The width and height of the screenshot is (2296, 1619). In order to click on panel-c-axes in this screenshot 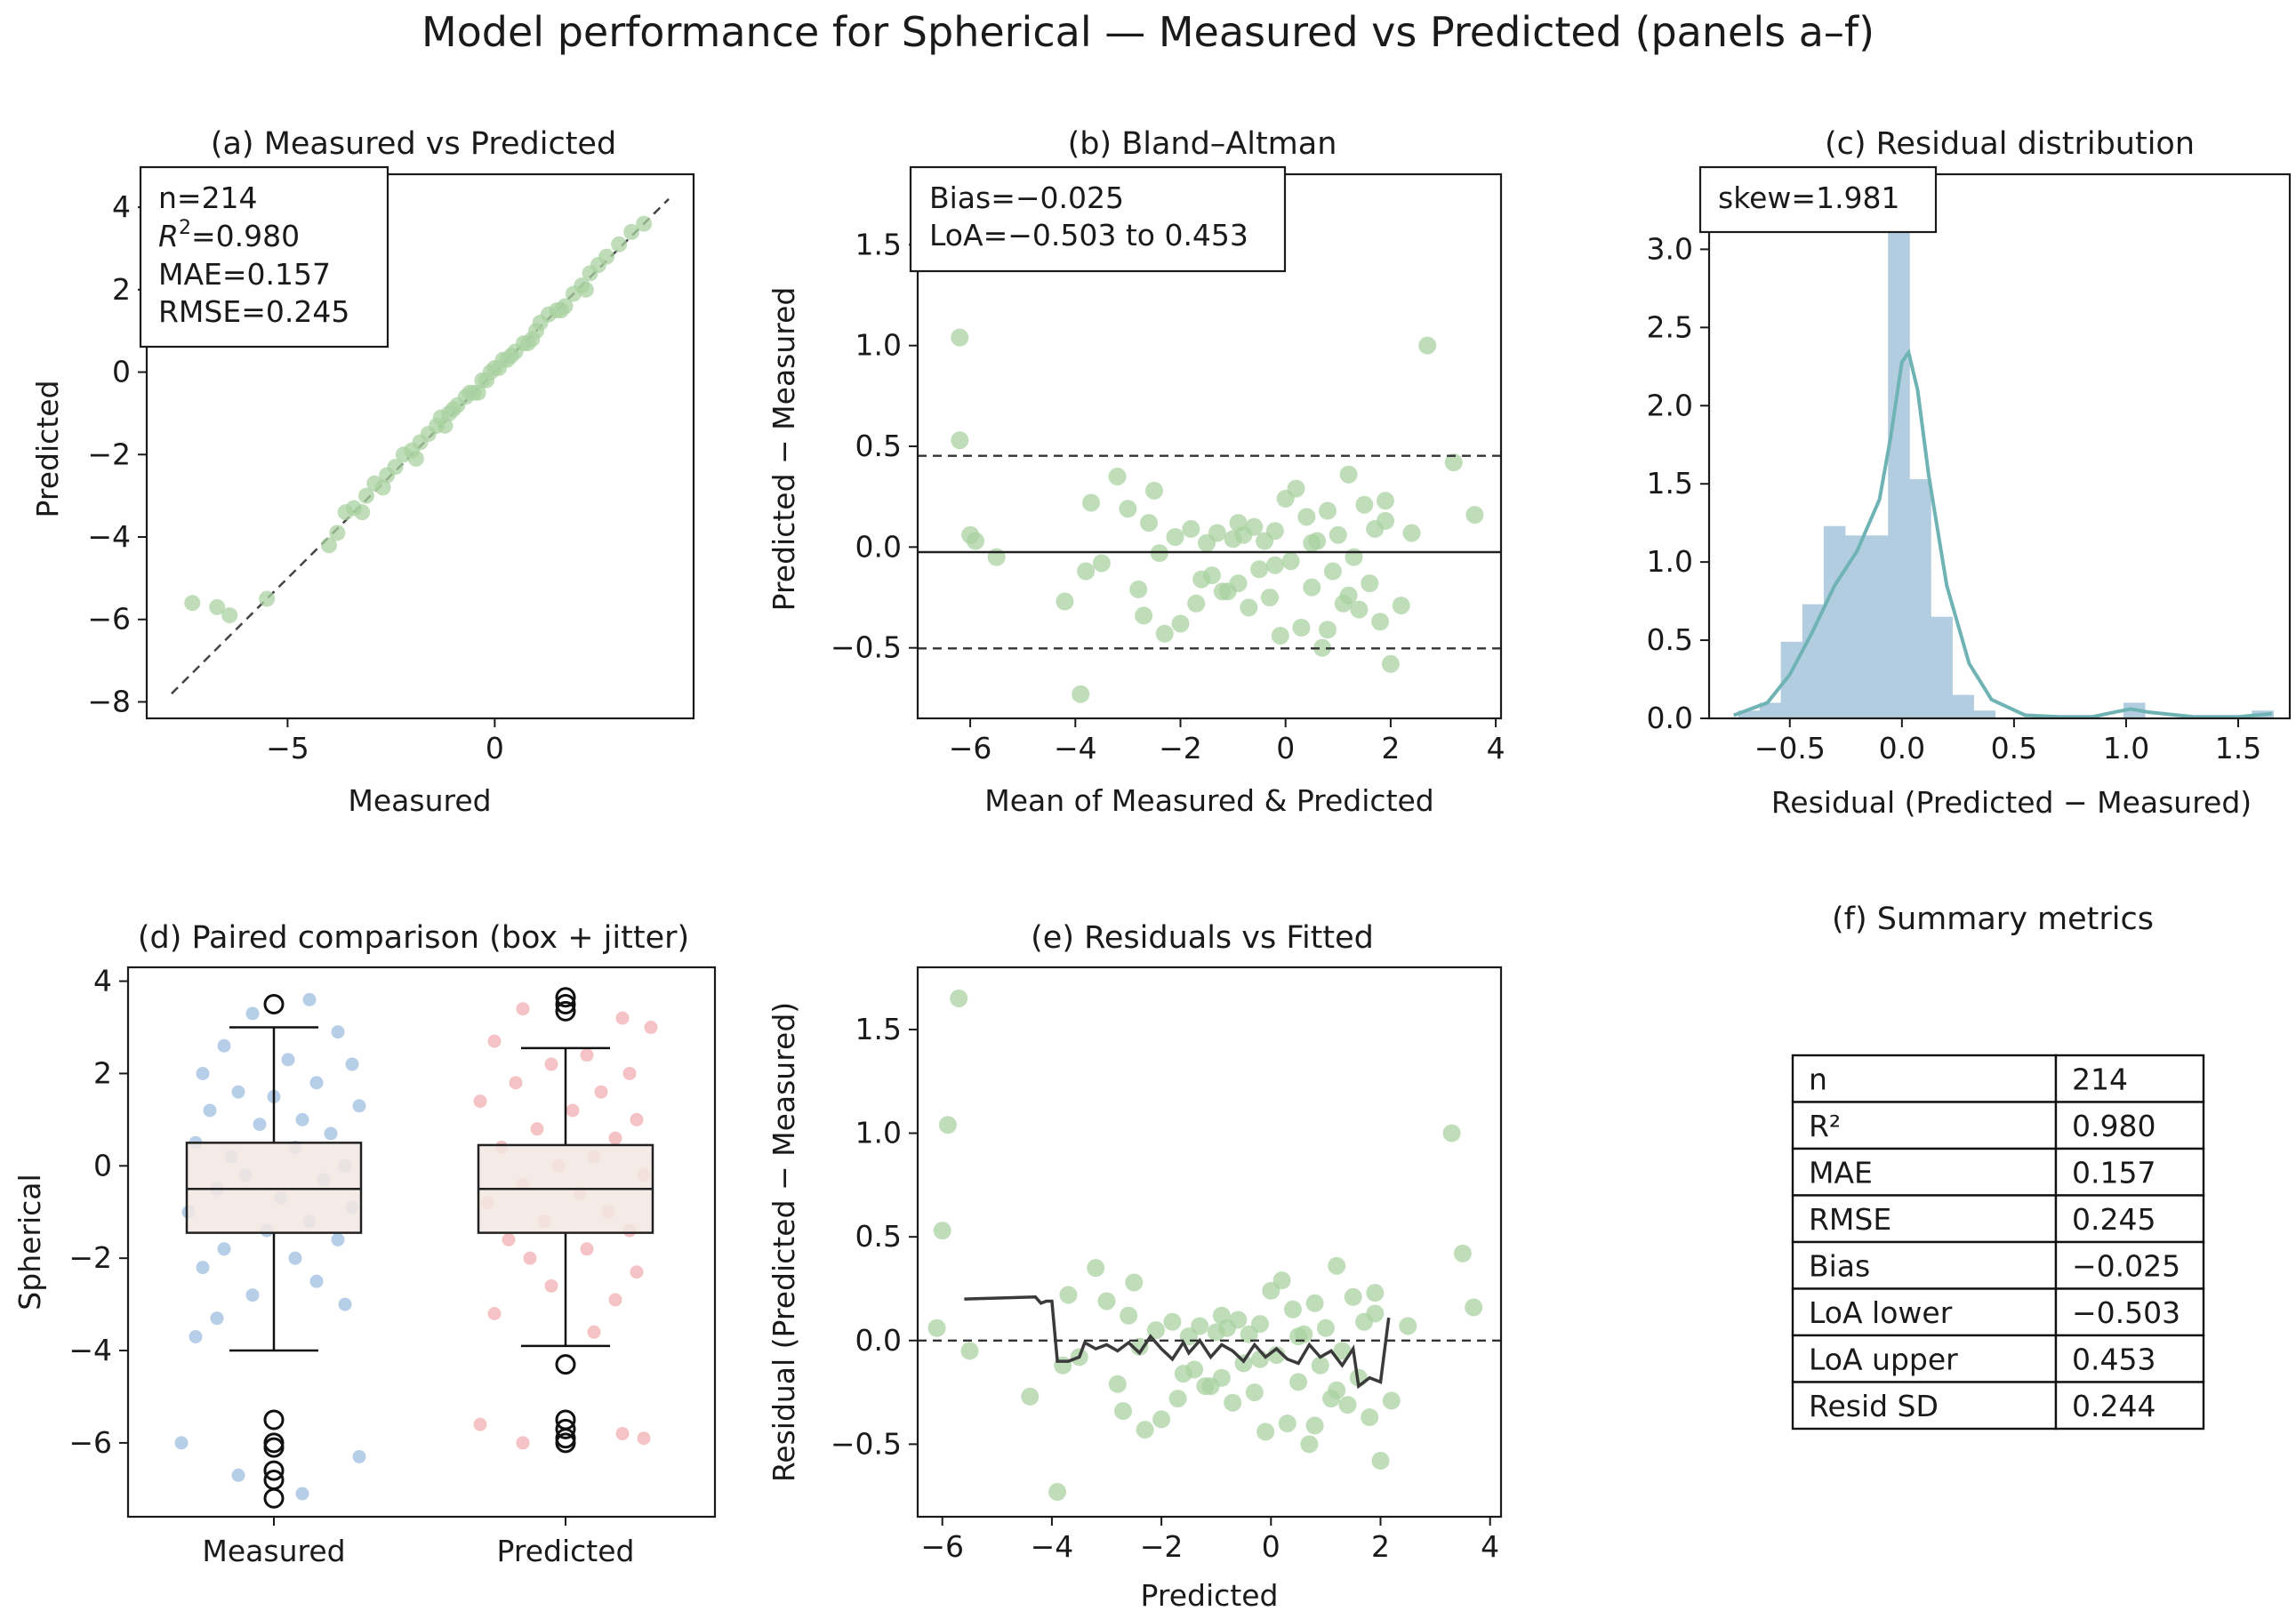, I will do `click(1999, 446)`.